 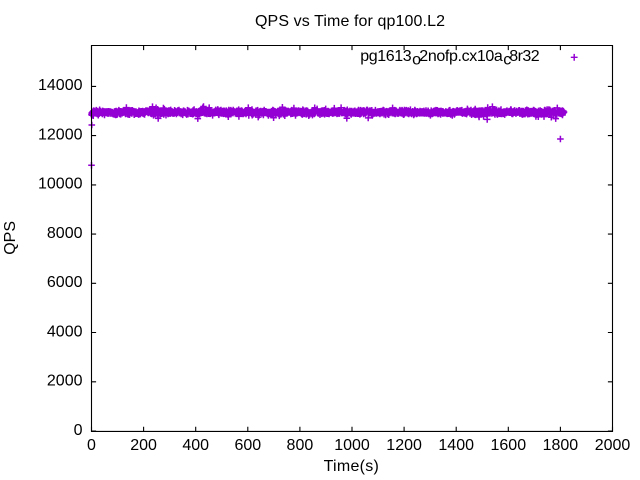 What do you see at coordinates (561, 445) in the screenshot?
I see `svg-text: 1800` at bounding box center [561, 445].